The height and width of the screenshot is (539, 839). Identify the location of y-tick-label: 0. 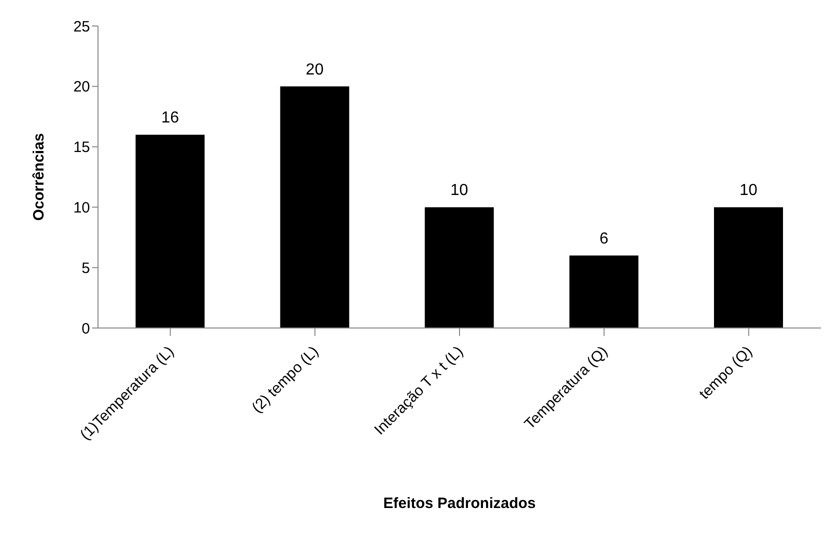
(86, 329).